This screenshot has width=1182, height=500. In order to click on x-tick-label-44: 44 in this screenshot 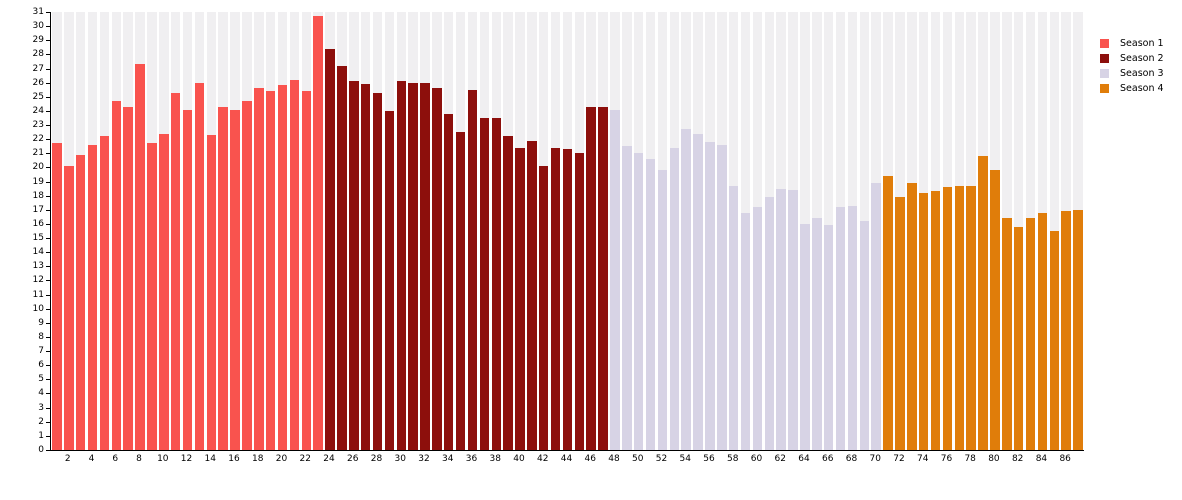, I will do `click(566, 459)`.